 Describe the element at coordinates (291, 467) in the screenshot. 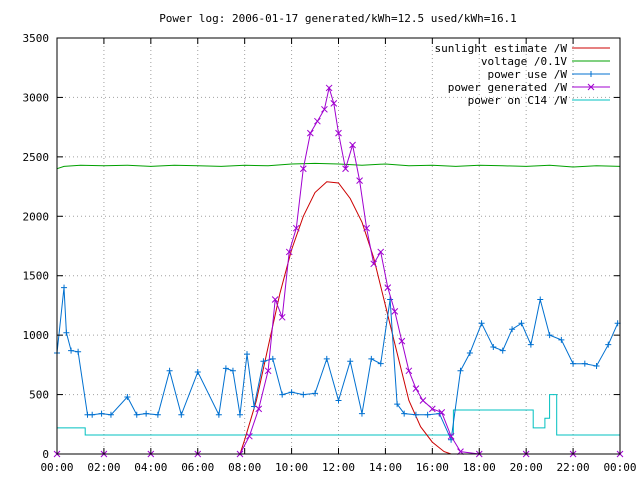

I see `x-tick-label: 10:00` at that location.